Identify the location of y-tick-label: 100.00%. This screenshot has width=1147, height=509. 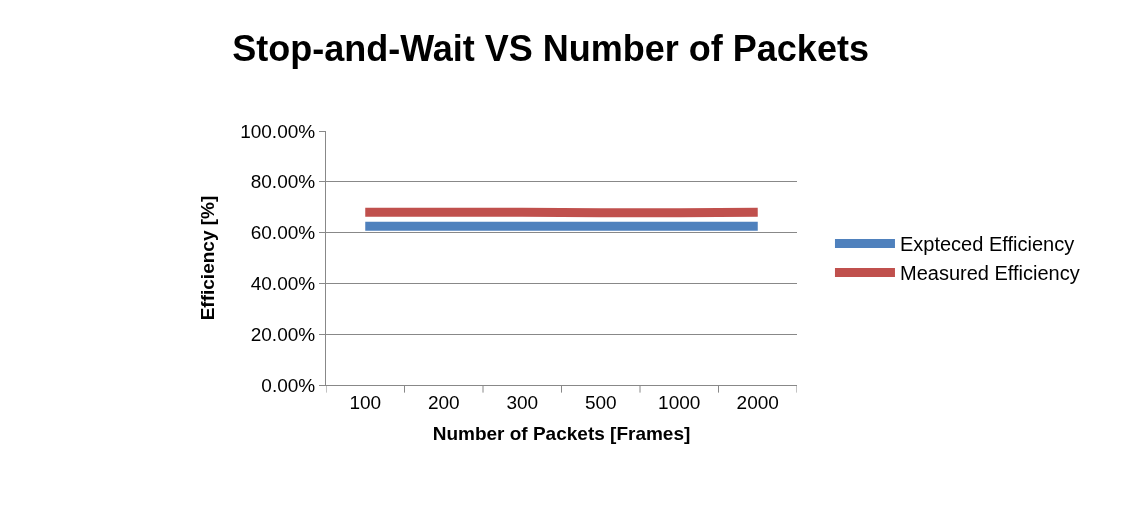
(278, 131).